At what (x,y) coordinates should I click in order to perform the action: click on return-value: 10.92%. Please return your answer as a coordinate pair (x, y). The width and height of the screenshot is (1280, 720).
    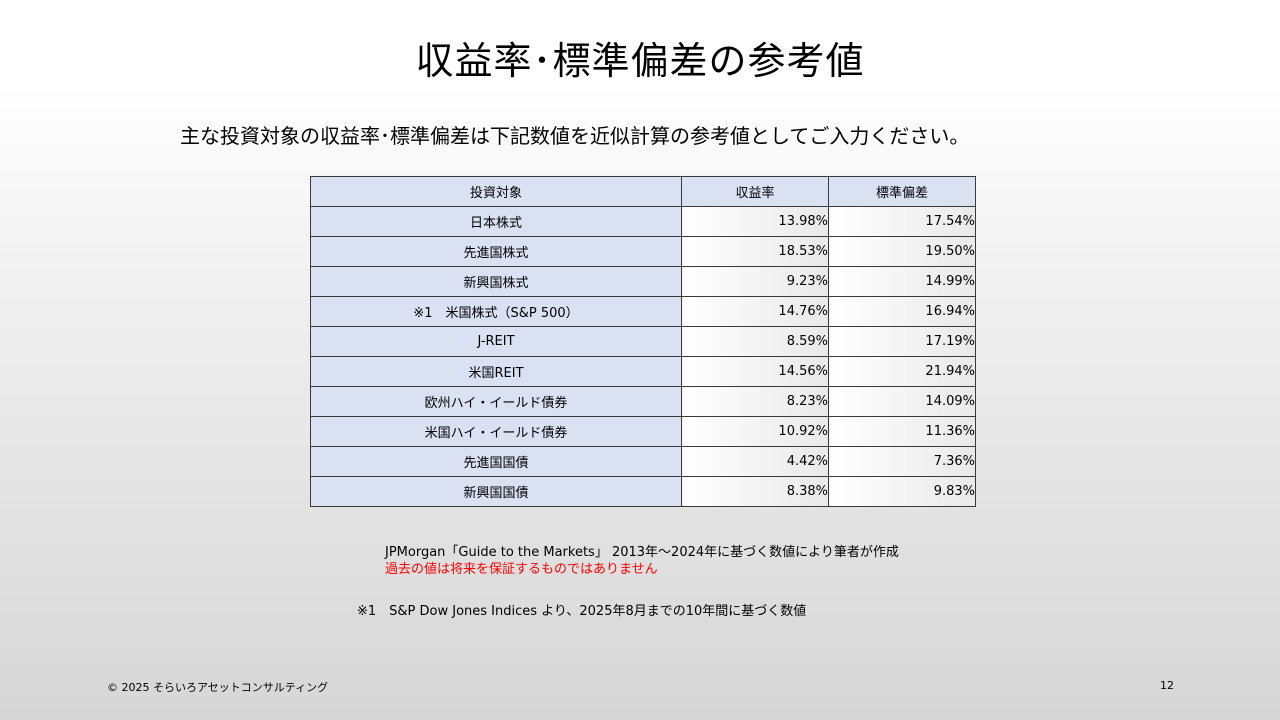
    Looking at the image, I should click on (755, 431).